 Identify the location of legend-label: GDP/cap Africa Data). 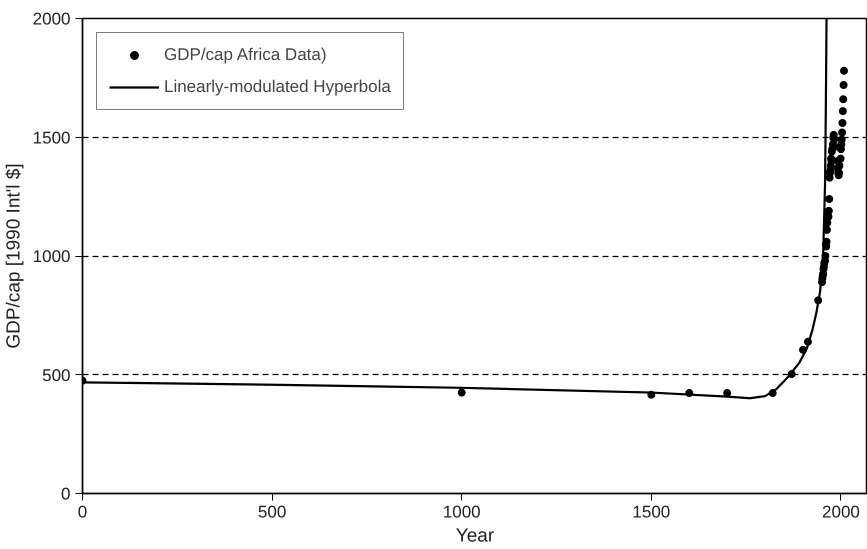
(245, 55).